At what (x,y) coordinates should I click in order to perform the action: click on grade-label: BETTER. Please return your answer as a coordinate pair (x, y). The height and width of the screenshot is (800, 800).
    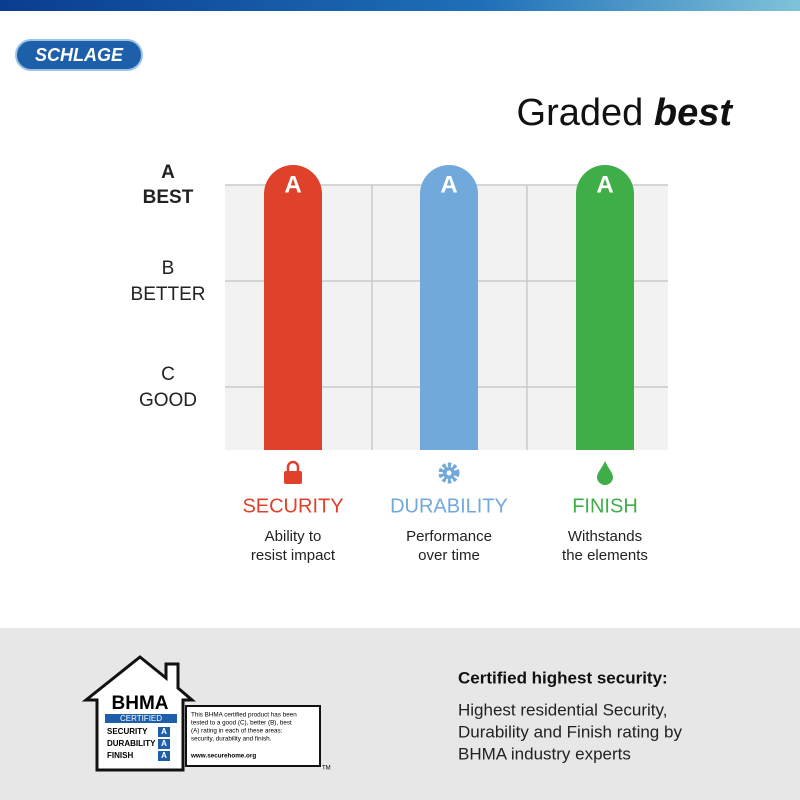
    Looking at the image, I should click on (168, 294).